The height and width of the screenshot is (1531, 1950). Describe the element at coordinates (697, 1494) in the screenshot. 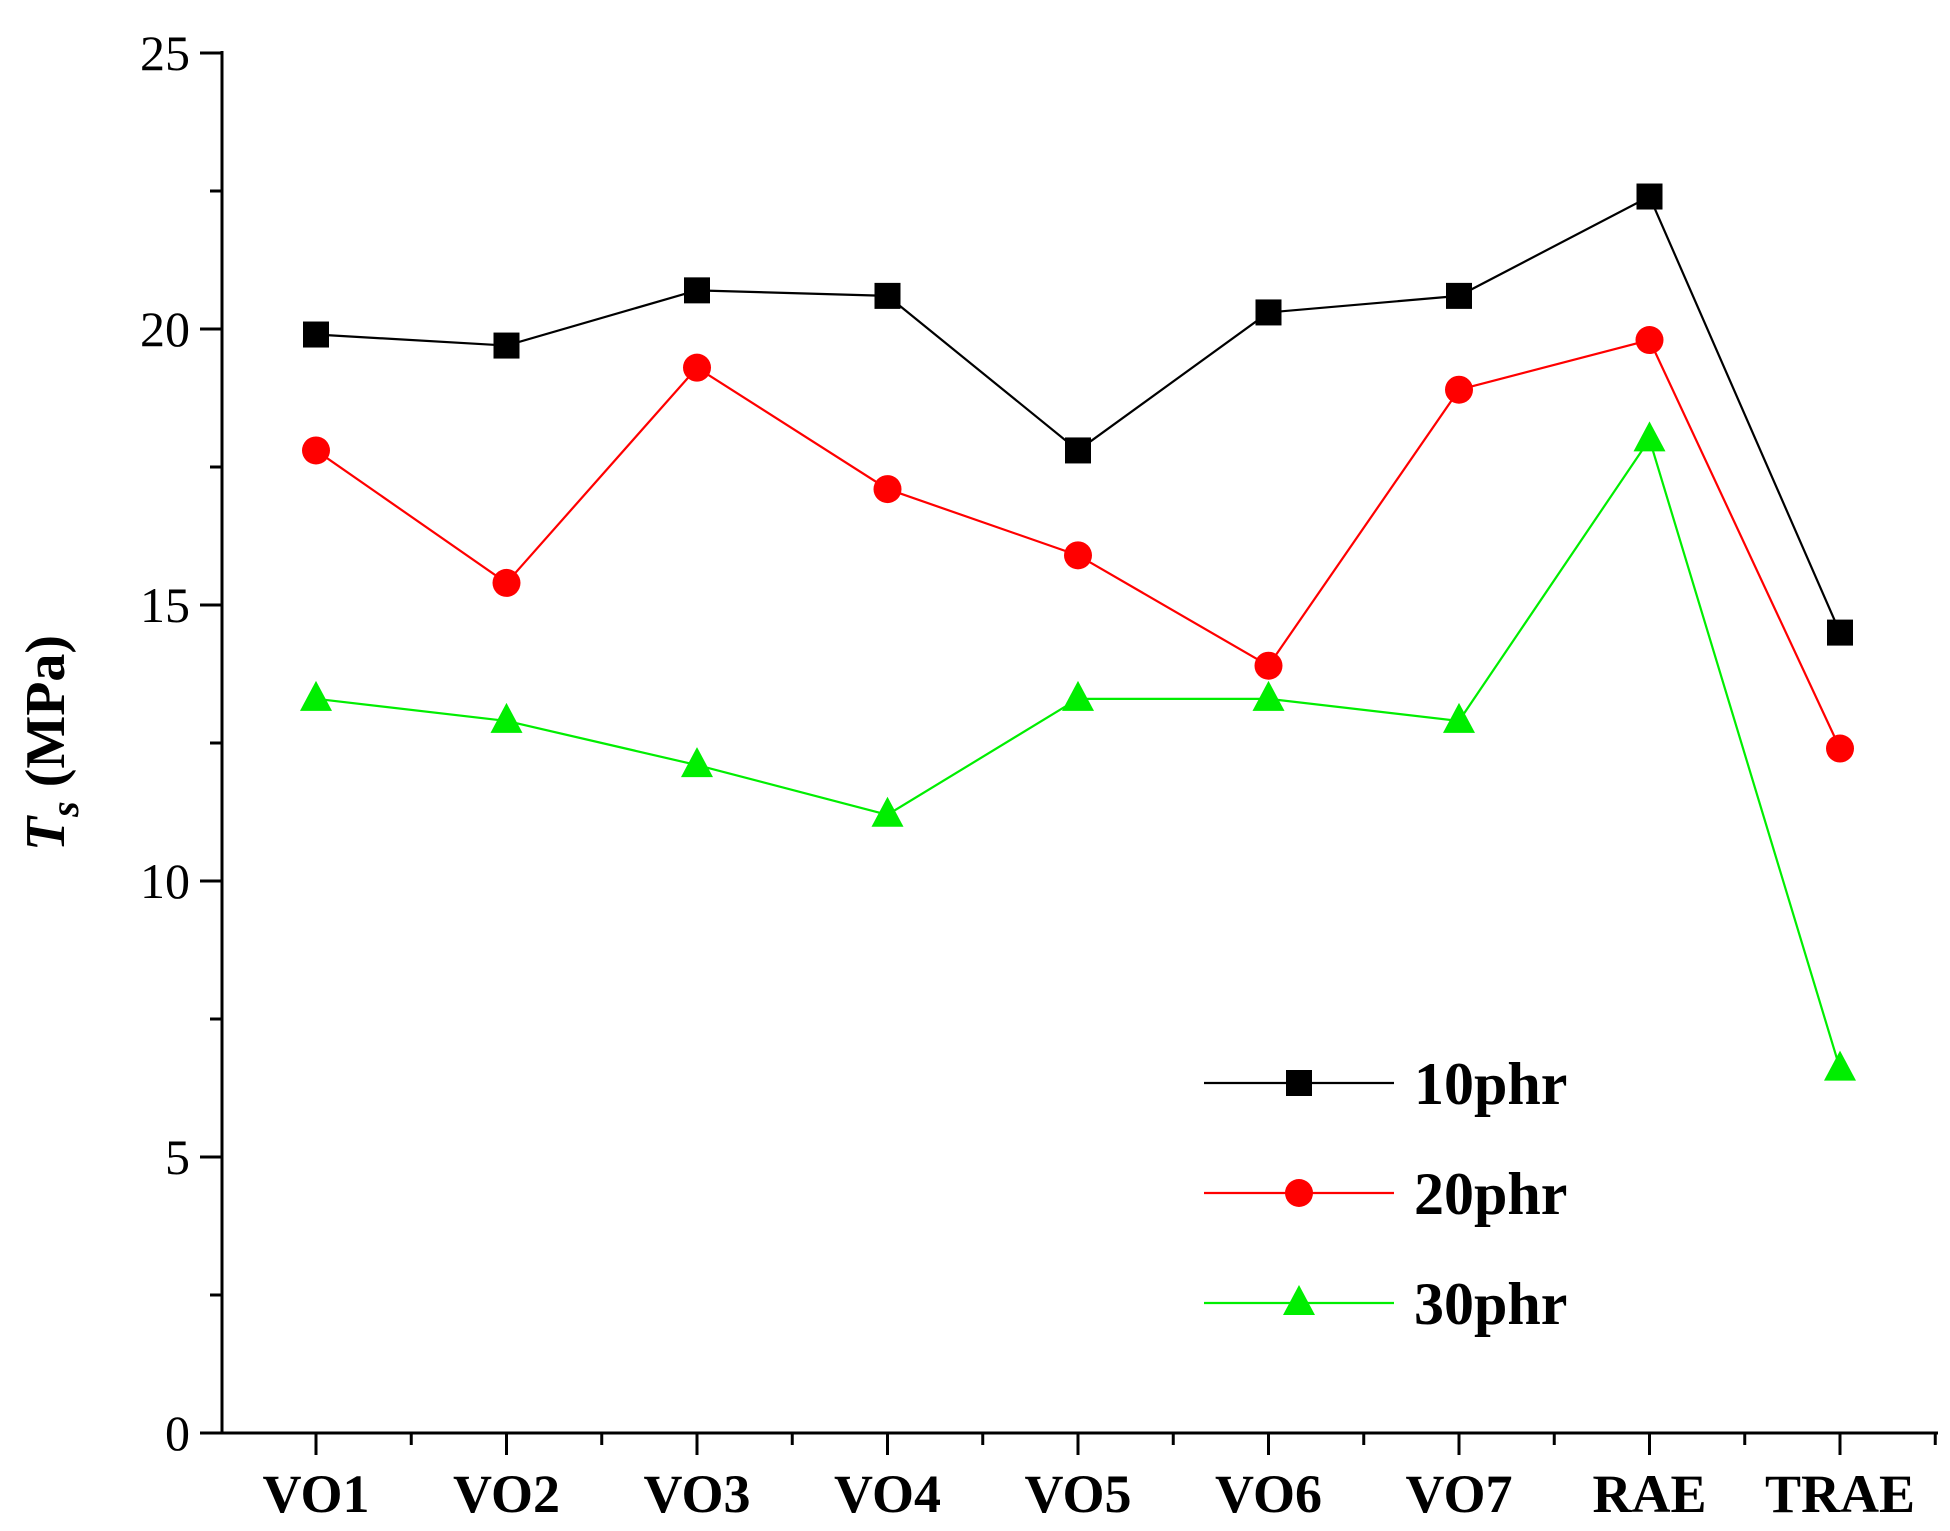

I see `x-tick-label-vo3: VO3` at that location.